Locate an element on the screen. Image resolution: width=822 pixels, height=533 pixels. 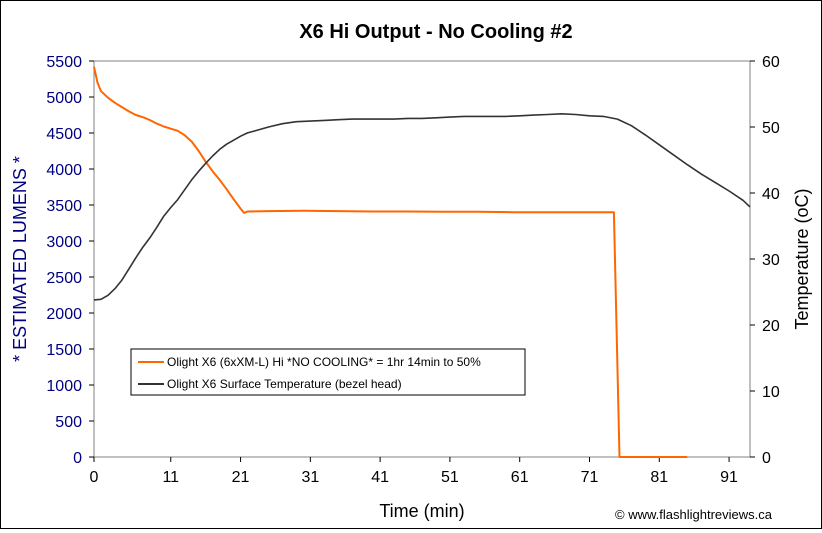
y-axis-right: 0 10 20 30 40 50 60 is located at coordinates (765, 260).